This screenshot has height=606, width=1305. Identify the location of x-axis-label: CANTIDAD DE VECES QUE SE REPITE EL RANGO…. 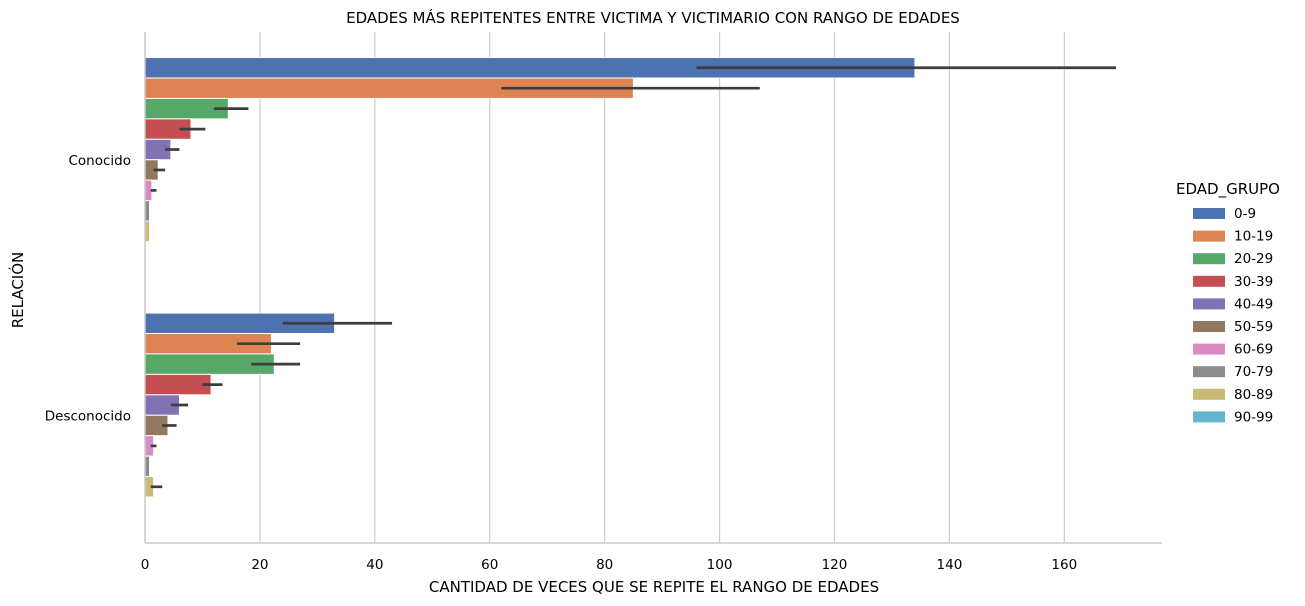
(654, 587).